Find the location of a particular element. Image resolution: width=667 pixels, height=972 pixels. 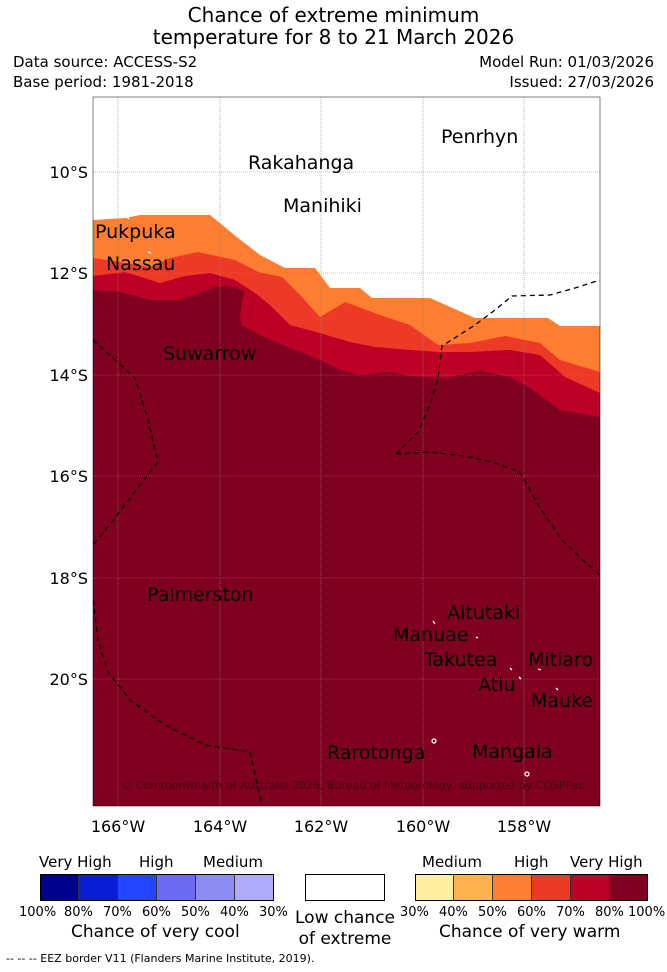

place-label: Mangaia is located at coordinates (512, 752).